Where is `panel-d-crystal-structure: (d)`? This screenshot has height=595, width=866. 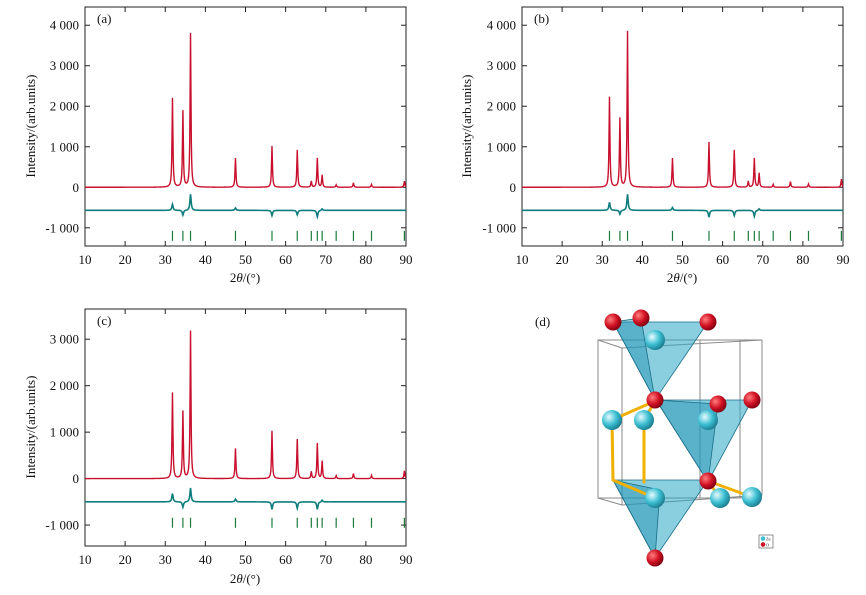
panel-d-crystal-structure: (d) is located at coordinates (654, 438).